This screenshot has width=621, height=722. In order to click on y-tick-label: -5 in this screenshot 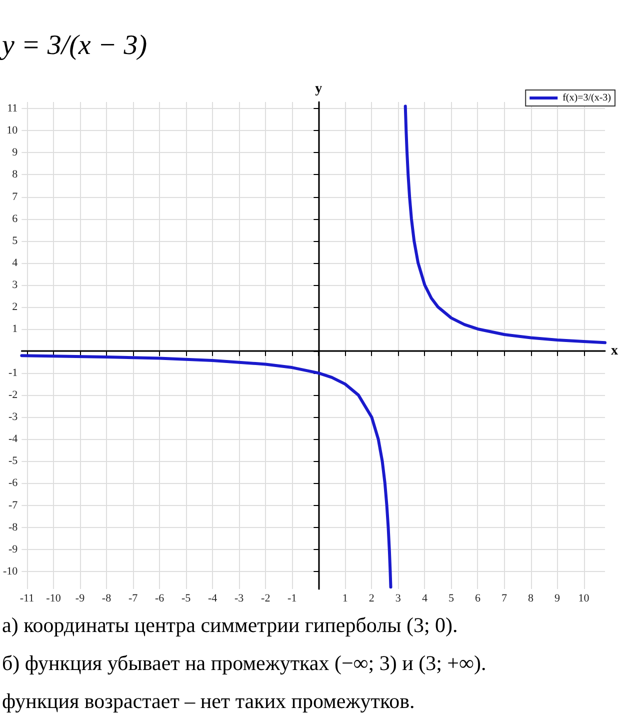, I will do `click(13, 461)`.